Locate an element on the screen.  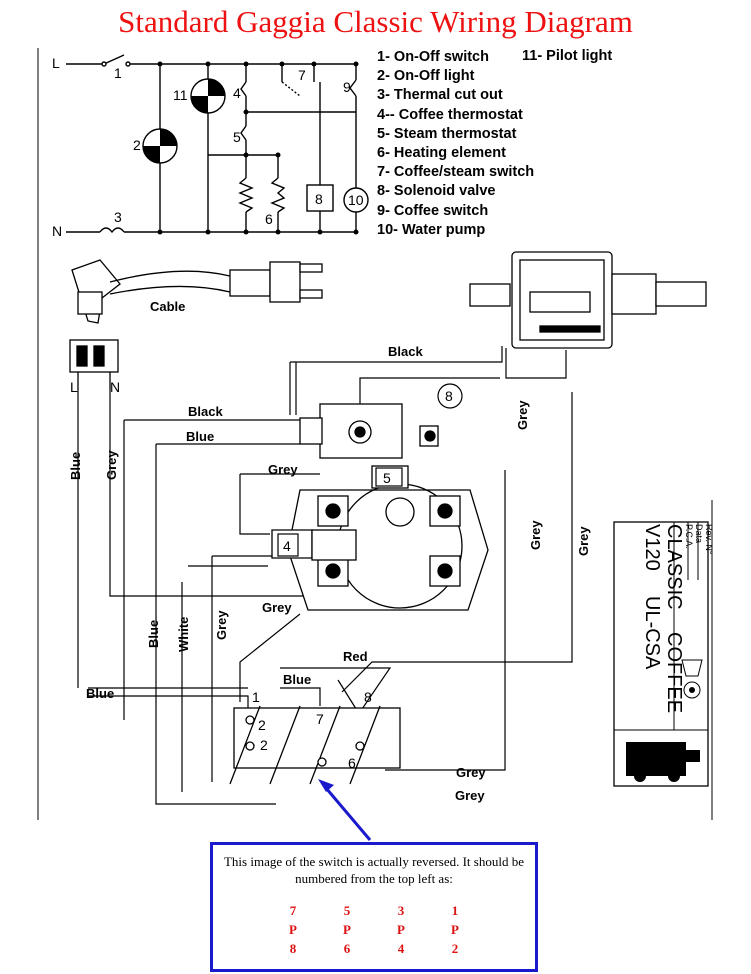
grid-cell: 2 is located at coordinates (455, 948).